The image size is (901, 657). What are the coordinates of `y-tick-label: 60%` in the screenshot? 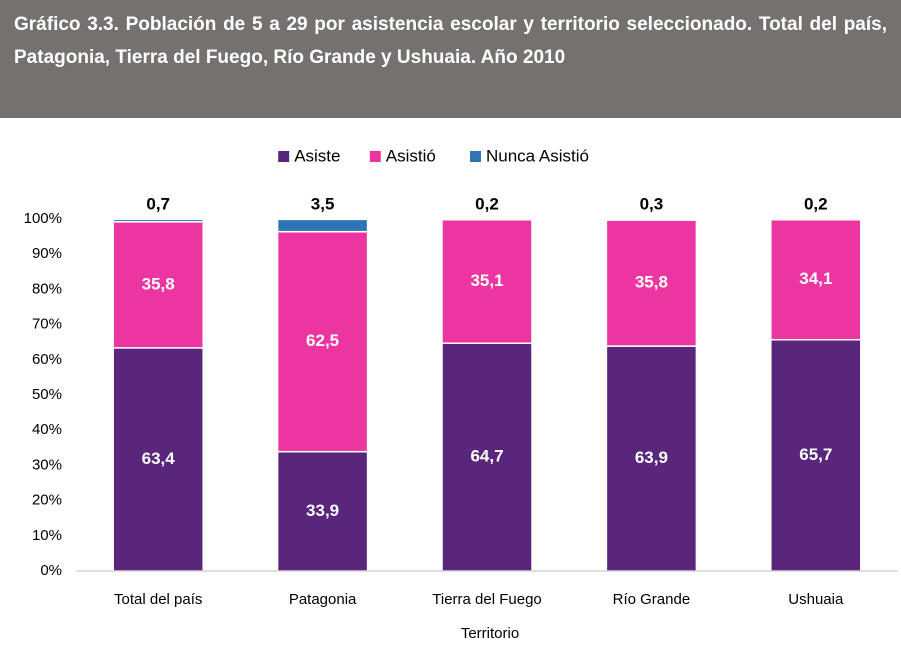 It's located at (47, 359).